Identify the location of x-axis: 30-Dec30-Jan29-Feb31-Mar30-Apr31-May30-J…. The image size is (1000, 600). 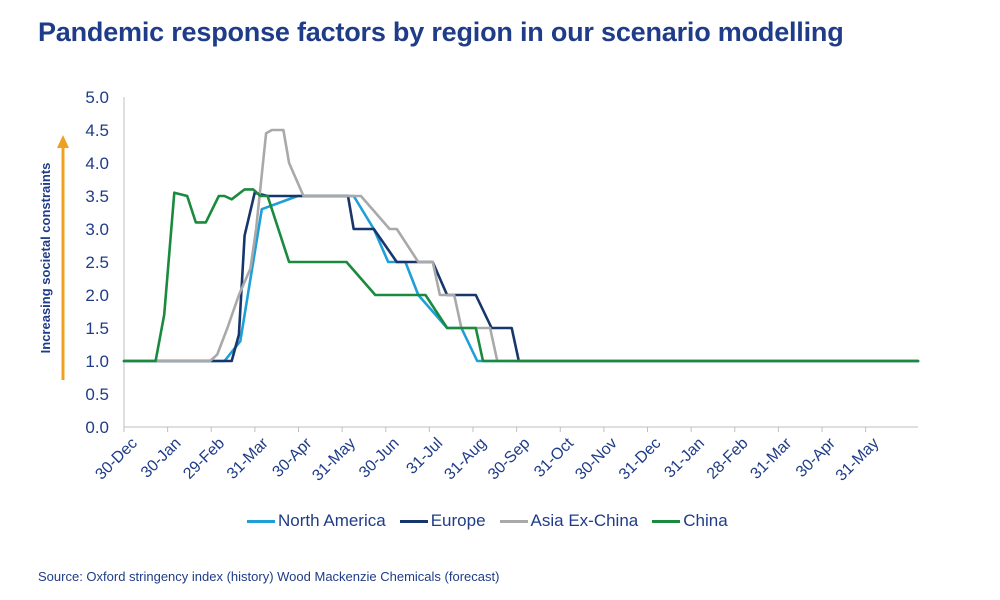
(505, 455).